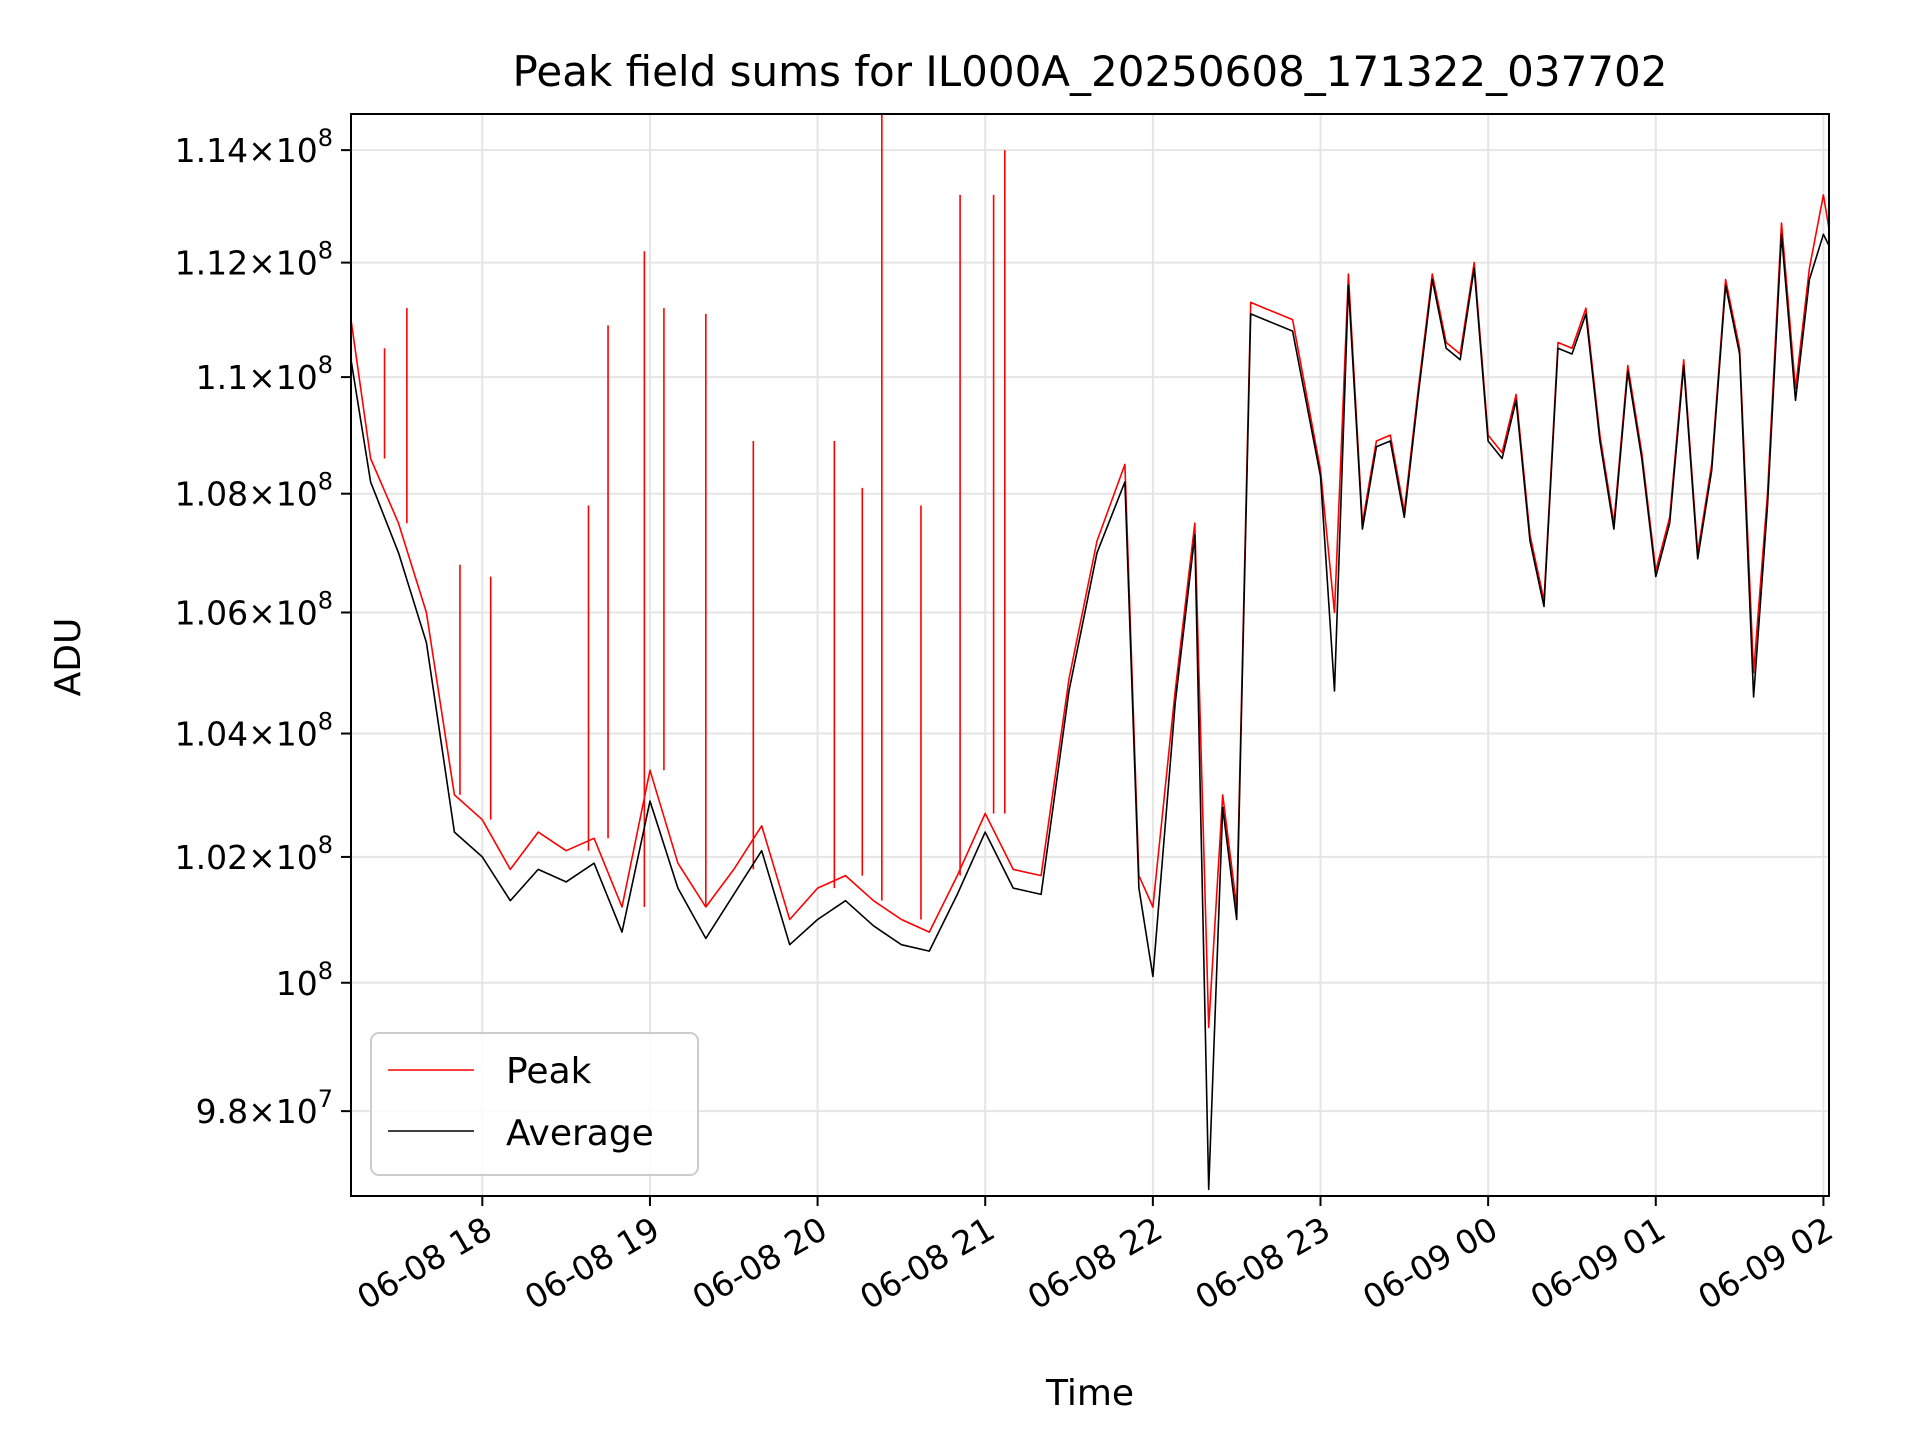 The image size is (1920, 1444). I want to click on y-tick-label: 1.12×108, so click(254, 260).